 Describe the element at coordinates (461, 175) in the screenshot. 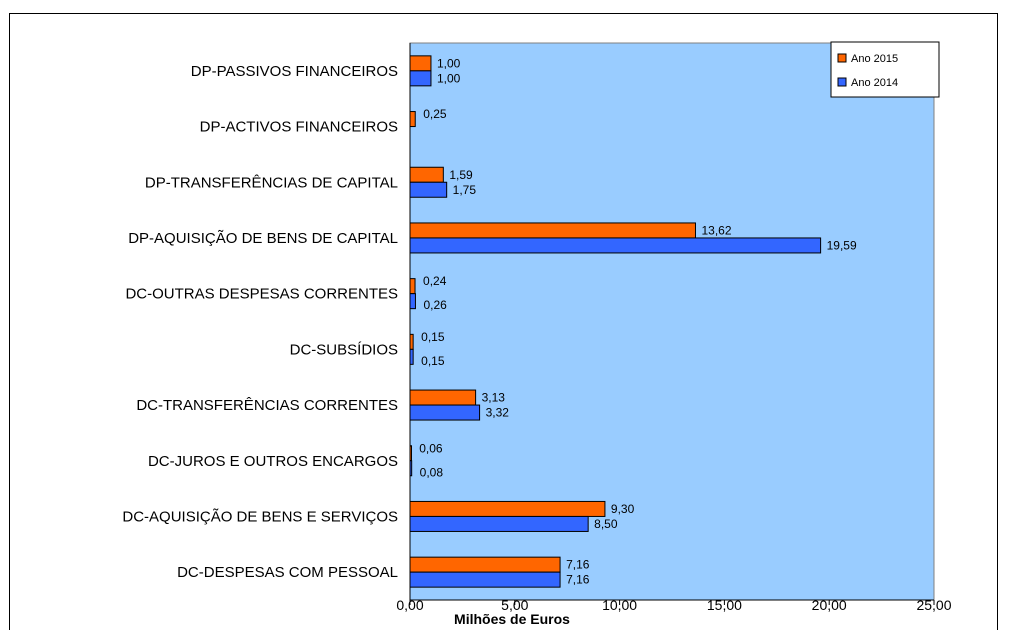

I see `data-label: 1,59` at that location.